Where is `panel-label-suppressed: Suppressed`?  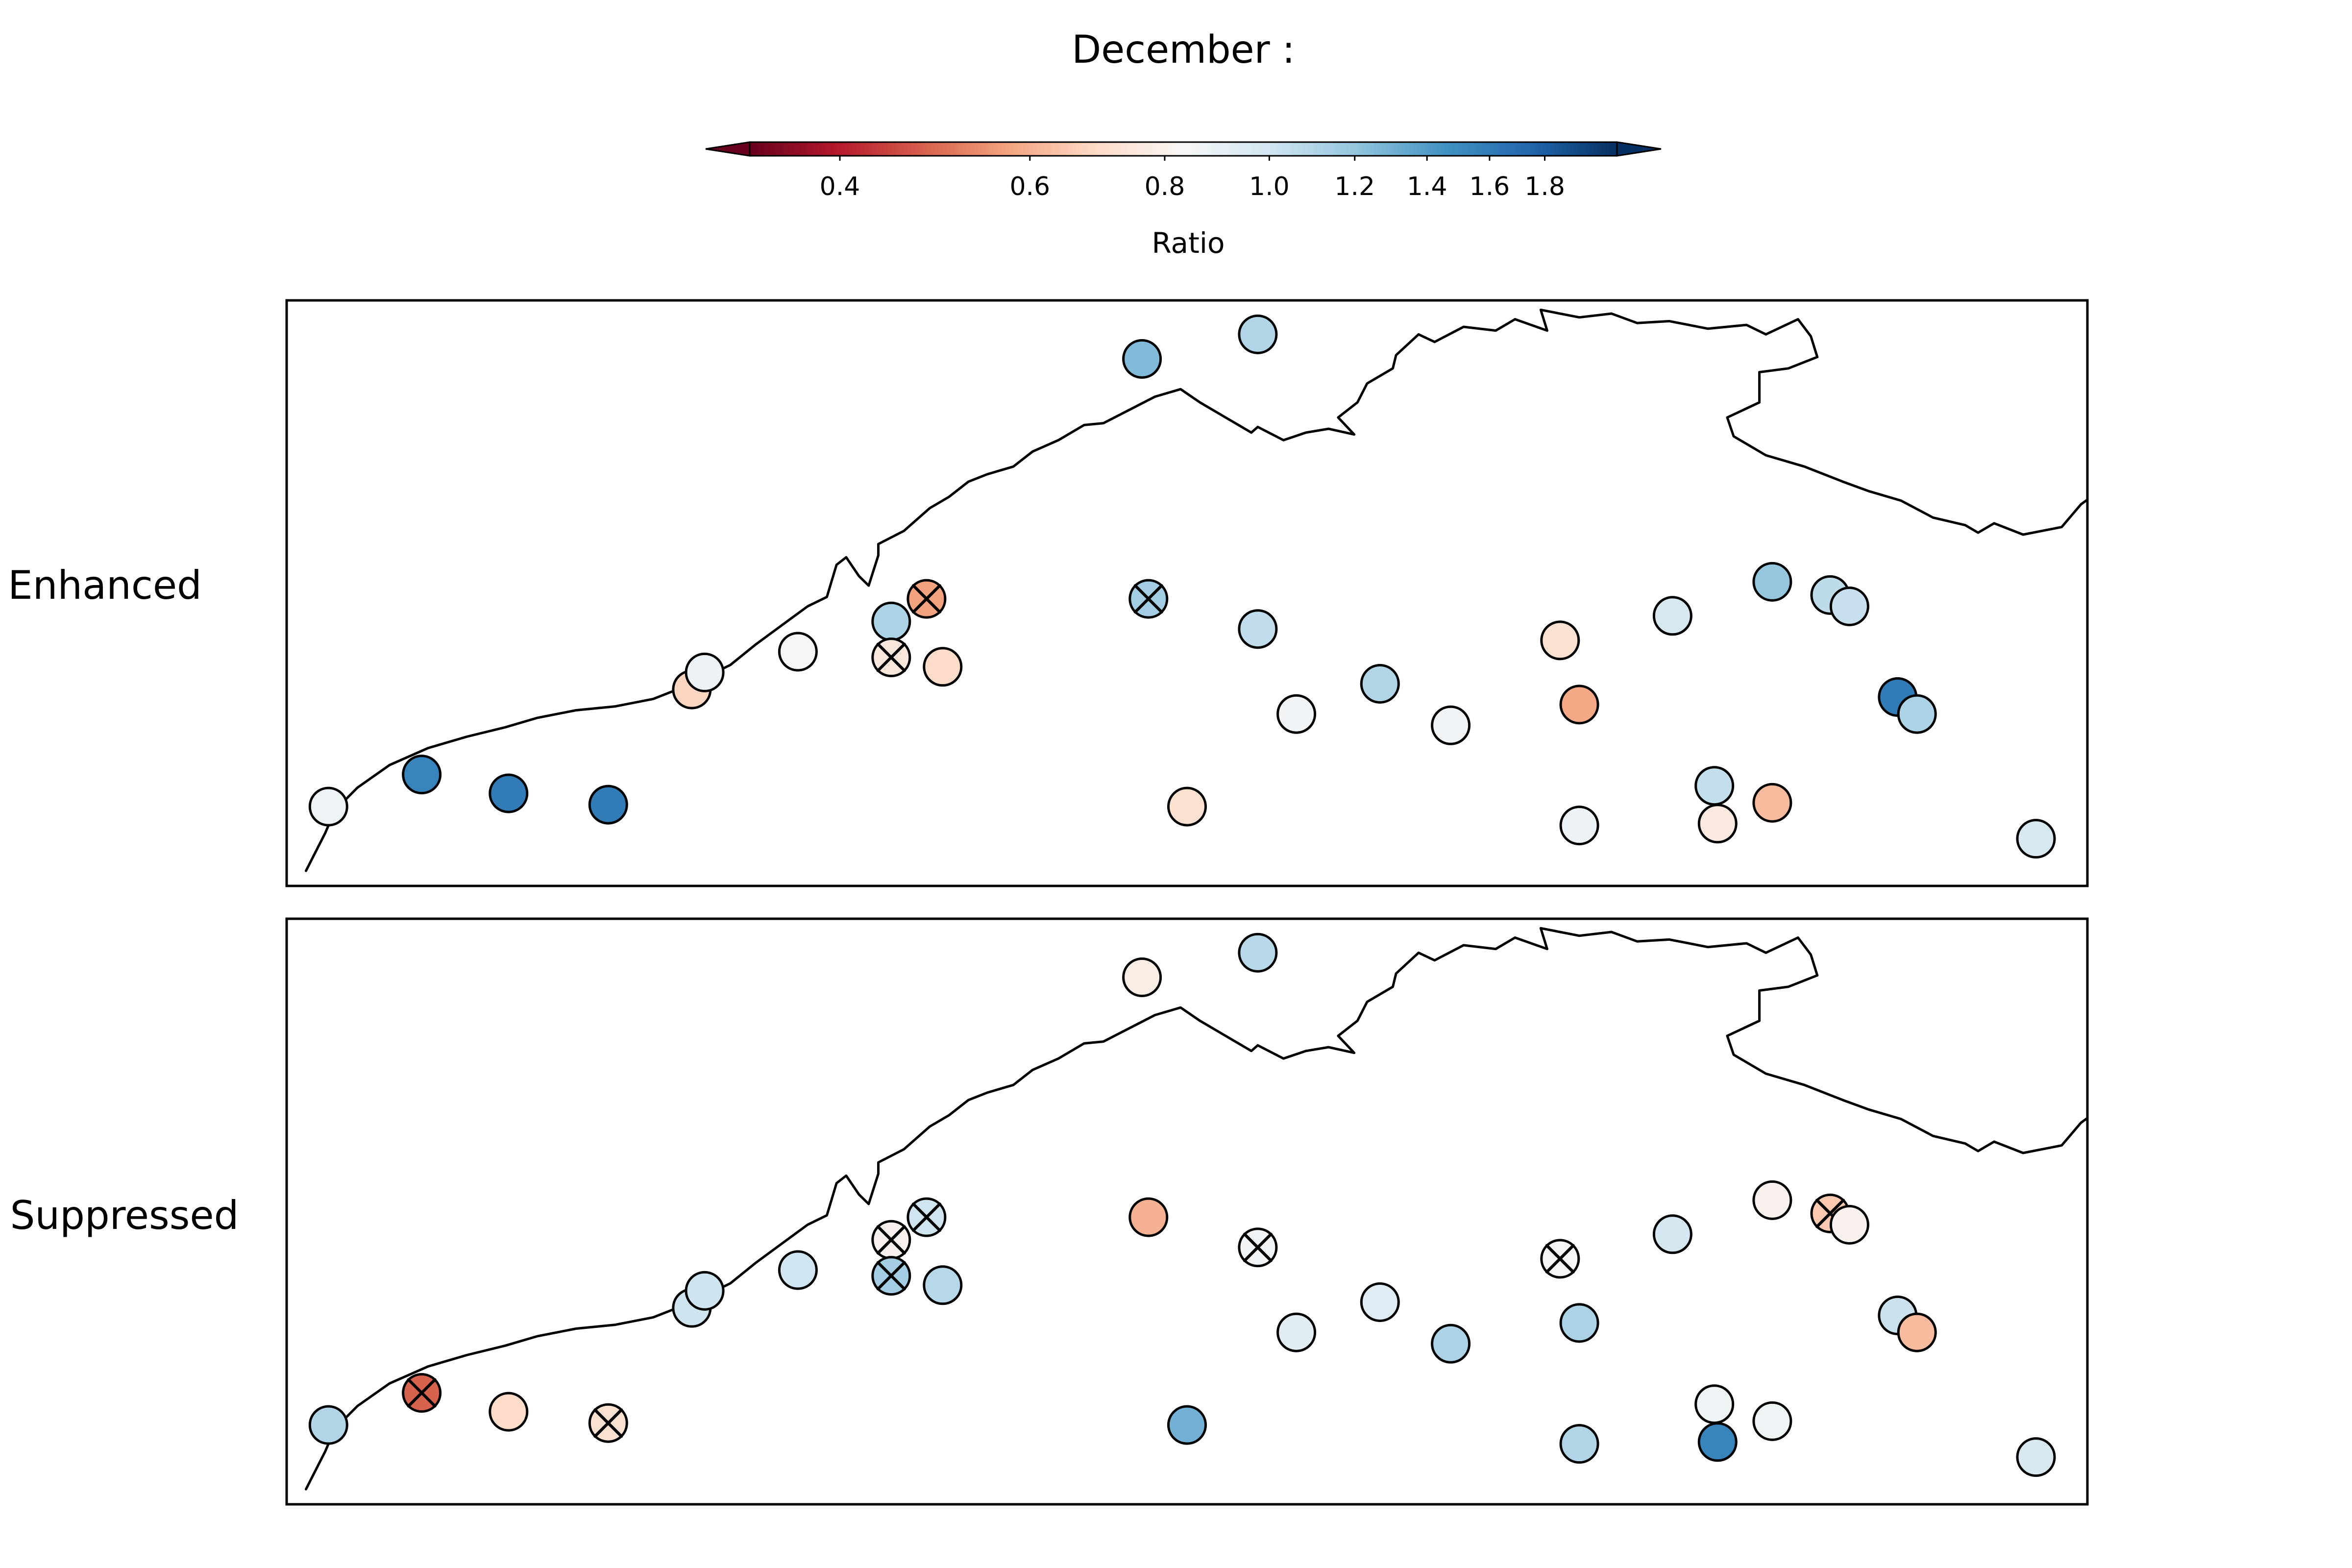
panel-label-suppressed: Suppressed is located at coordinates (124, 1215).